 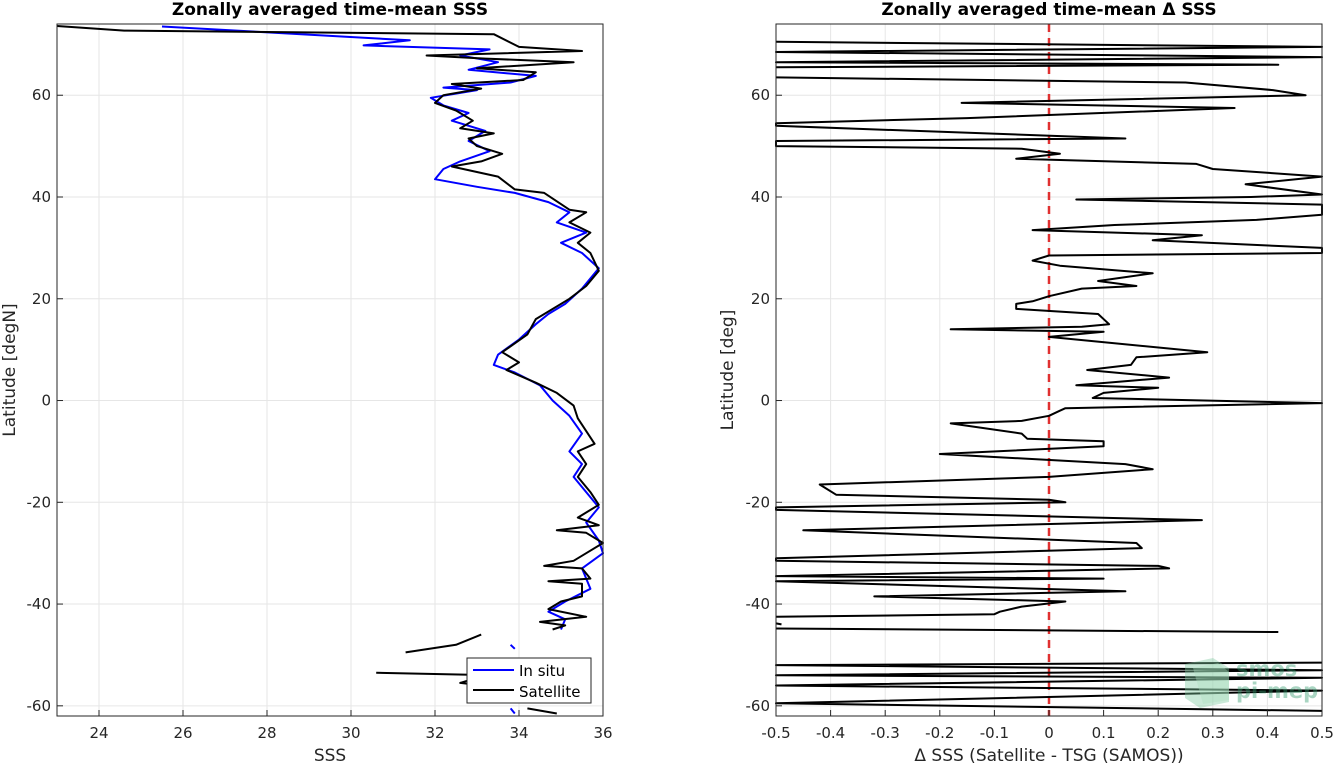 I want to click on x-tick-label: 26, so click(x=182, y=733).